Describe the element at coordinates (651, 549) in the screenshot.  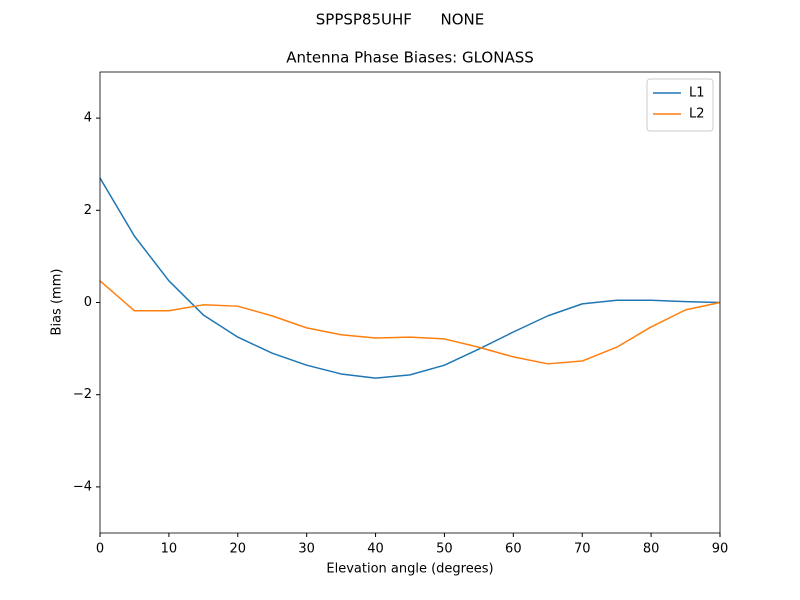
I see `x-tick-label: 80` at that location.